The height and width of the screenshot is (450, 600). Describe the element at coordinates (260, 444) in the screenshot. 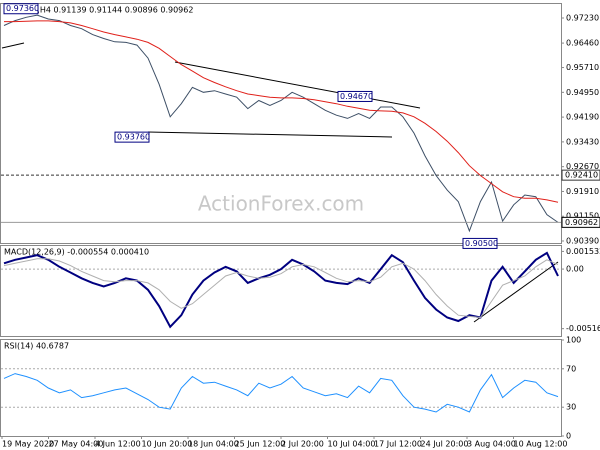

I see `x-tick-label: 25 Jun 12:00` at that location.